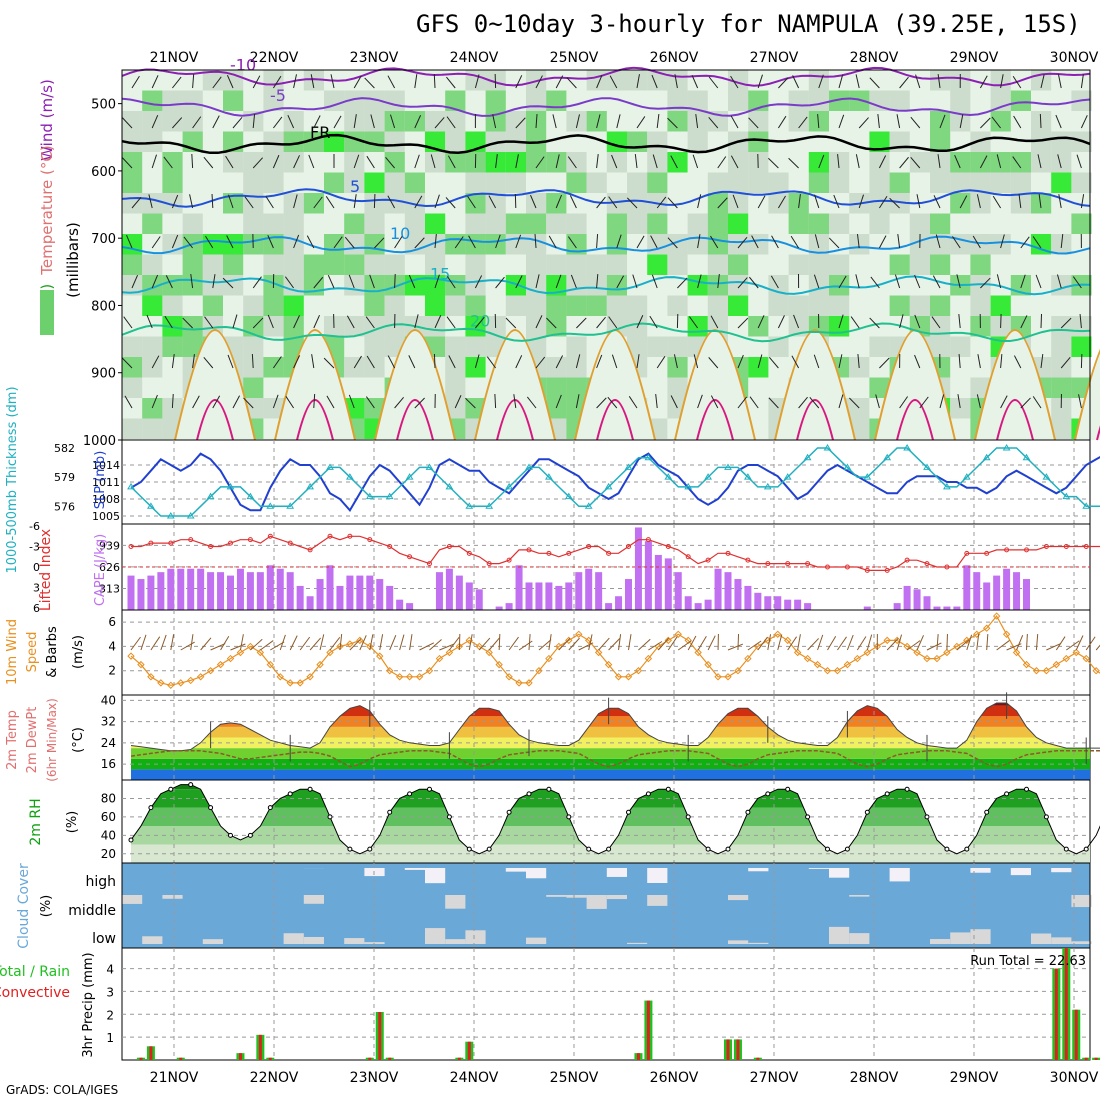 The height and width of the screenshot is (1100, 1100). I want to click on pressure-tick-label: 1000, so click(99, 441).